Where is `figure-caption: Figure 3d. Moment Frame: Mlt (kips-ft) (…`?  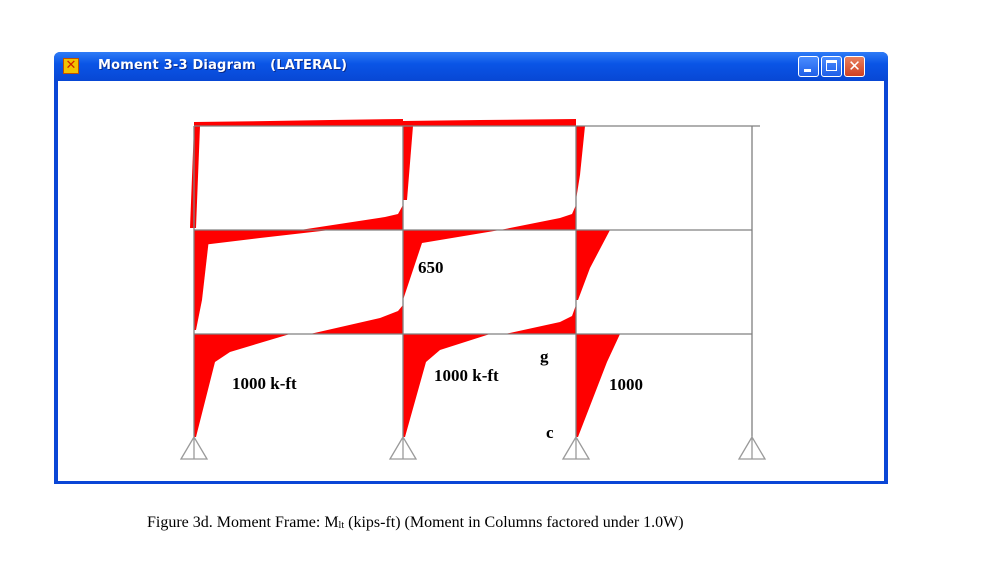
figure-caption: Figure 3d. Moment Frame: Mlt (kips-ft) (… is located at coordinates (415, 523).